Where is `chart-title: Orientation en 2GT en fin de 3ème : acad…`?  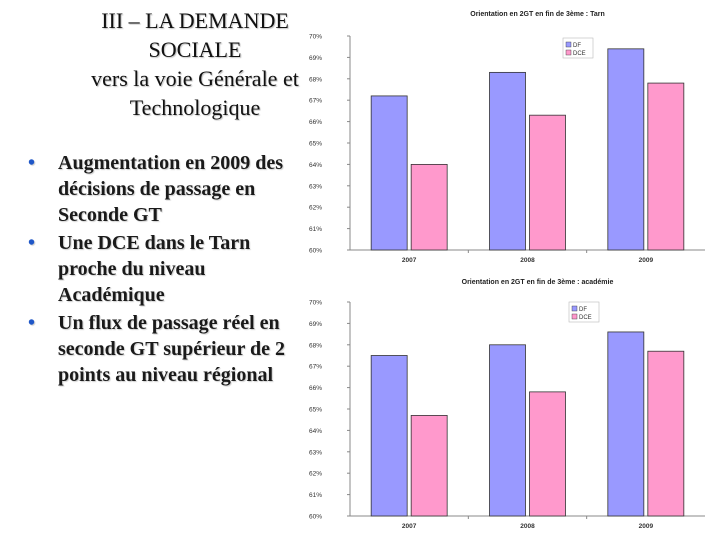
chart-title: Orientation en 2GT en fin de 3ème : acad… is located at coordinates (538, 282).